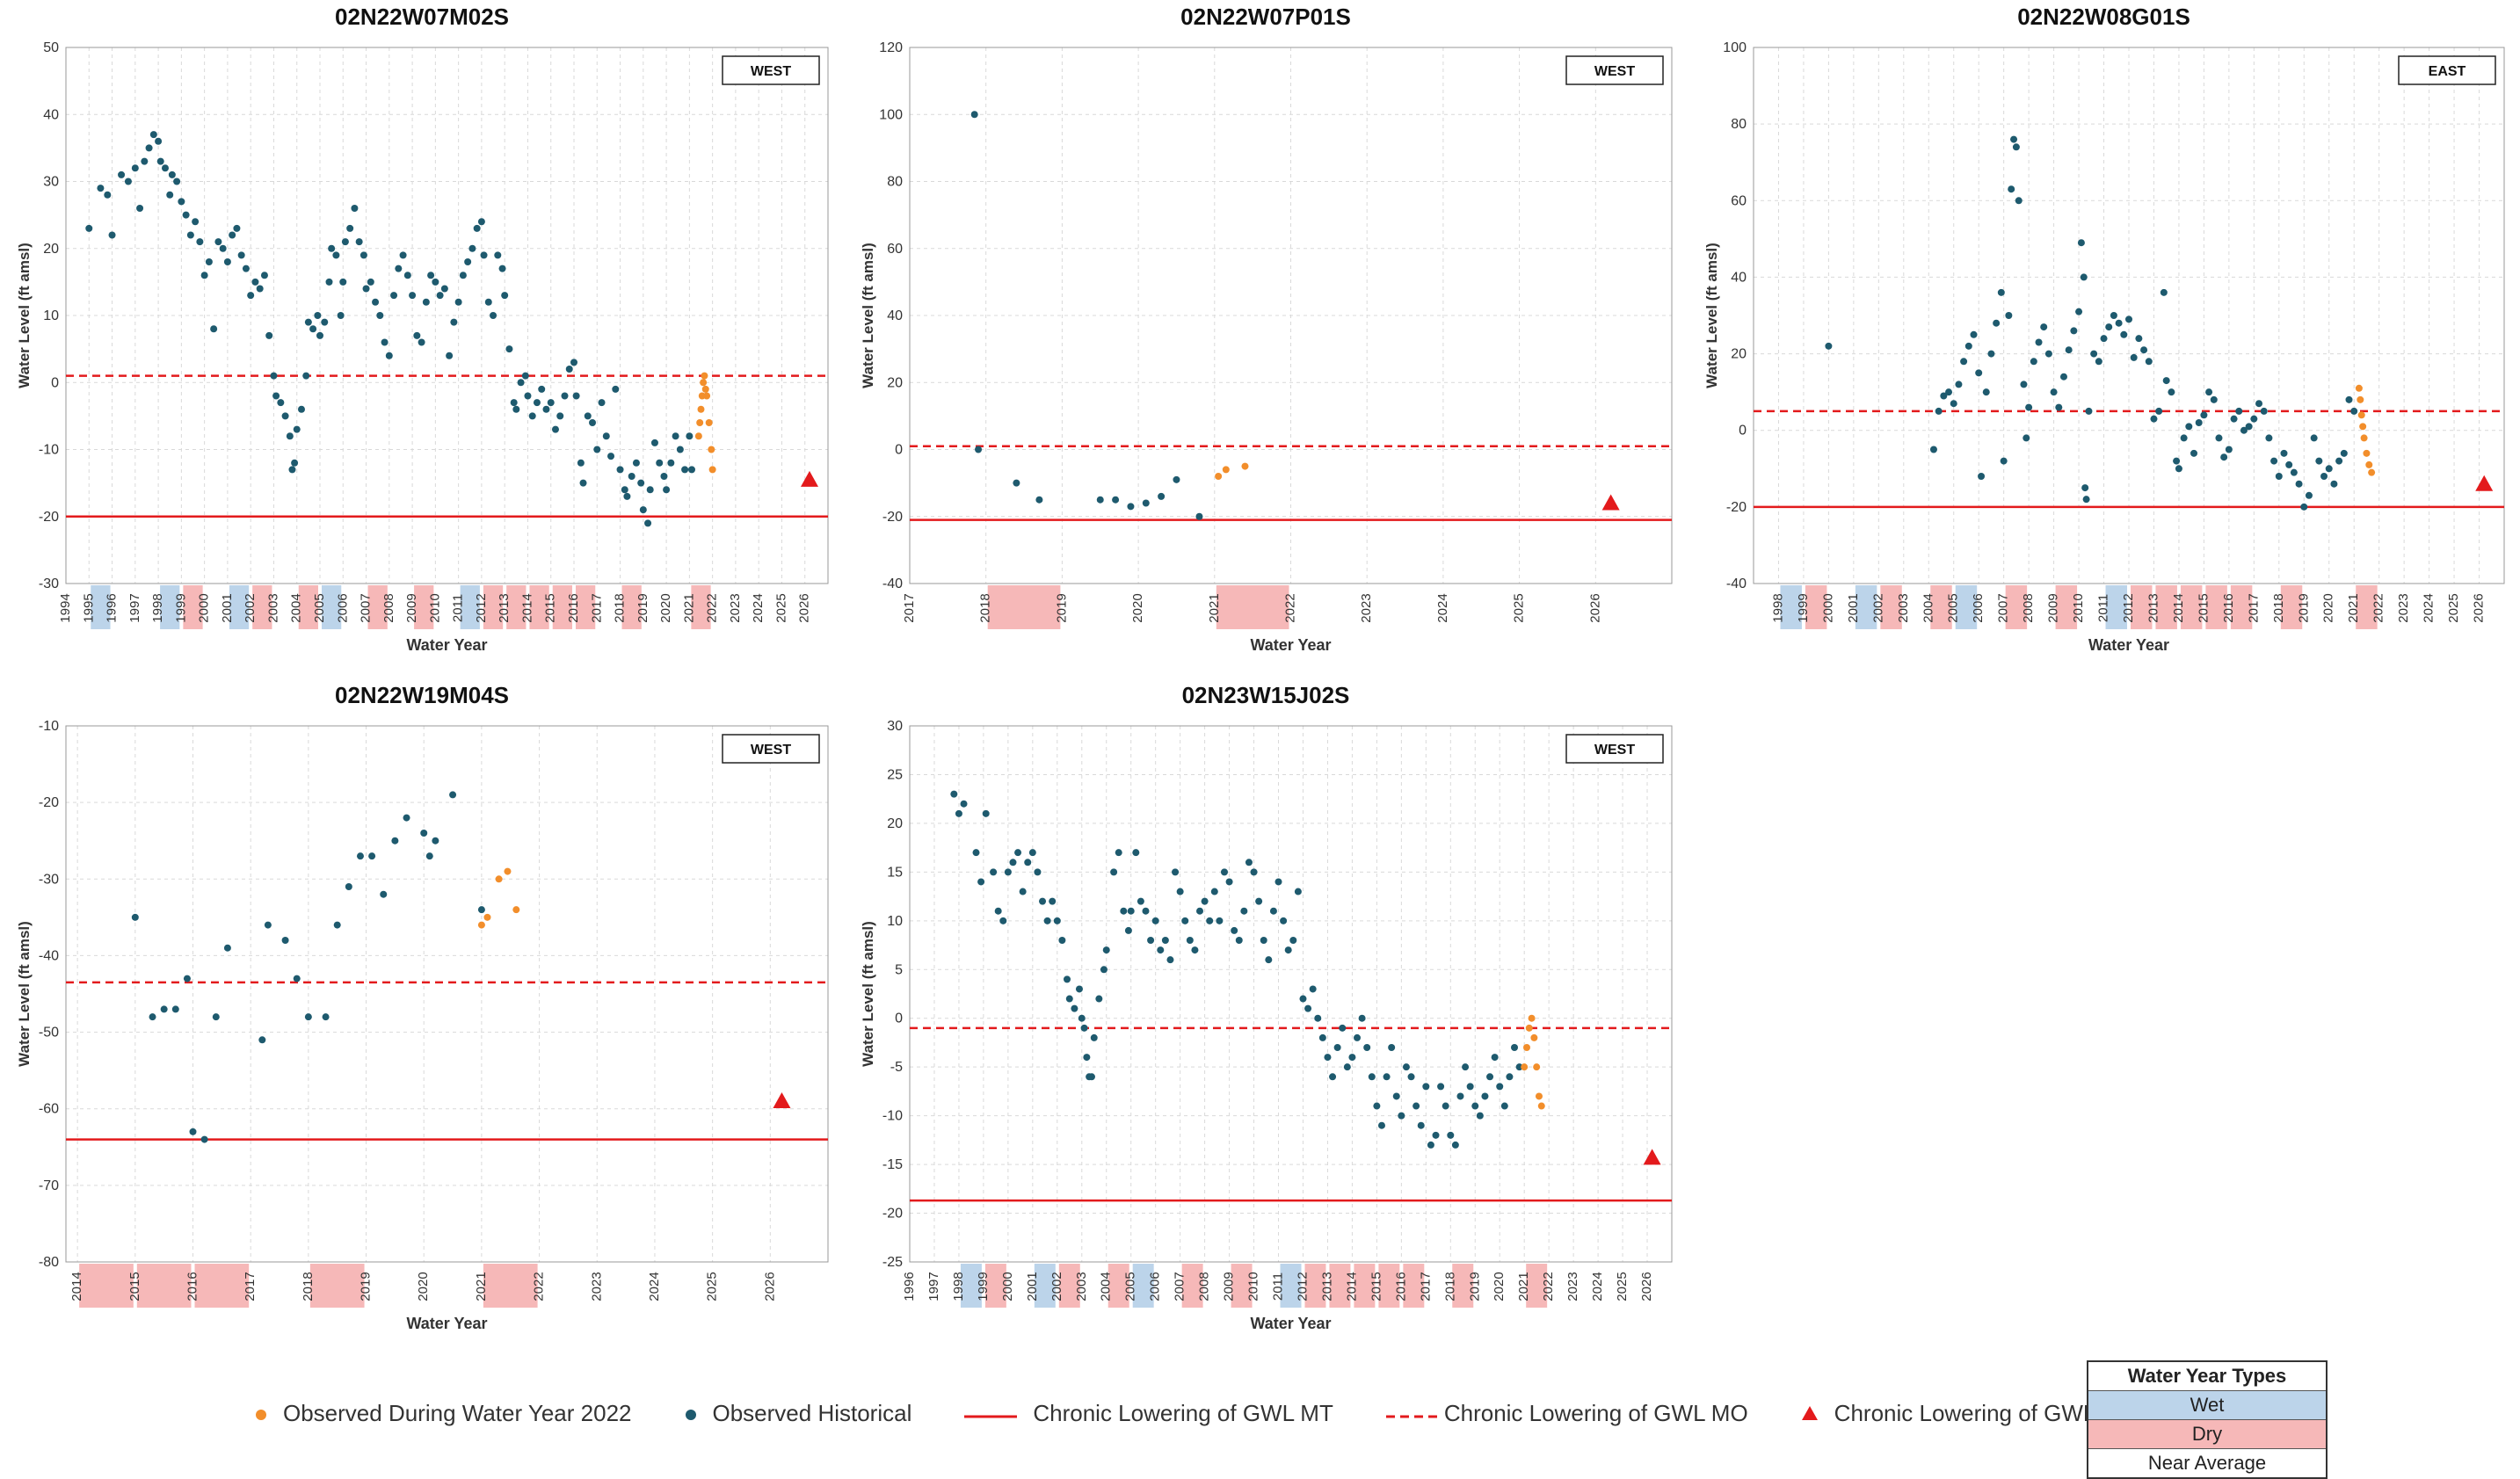 This screenshot has width=2520, height=1479. What do you see at coordinates (909, 607) in the screenshot?
I see `x-tick-label: 2017` at bounding box center [909, 607].